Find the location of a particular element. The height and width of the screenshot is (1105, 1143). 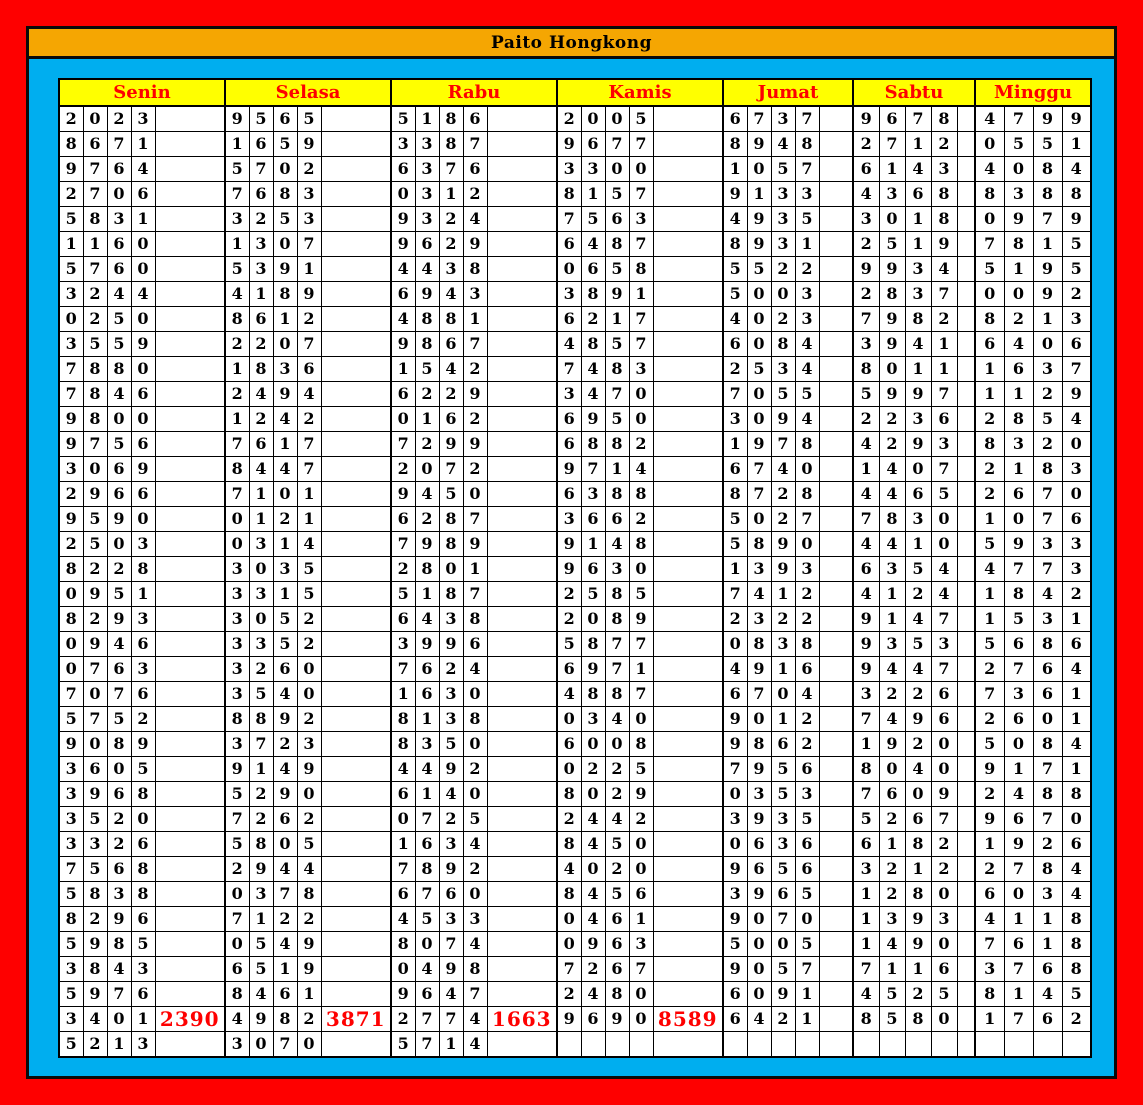

summary-cell: 2390 is located at coordinates (190, 1019).